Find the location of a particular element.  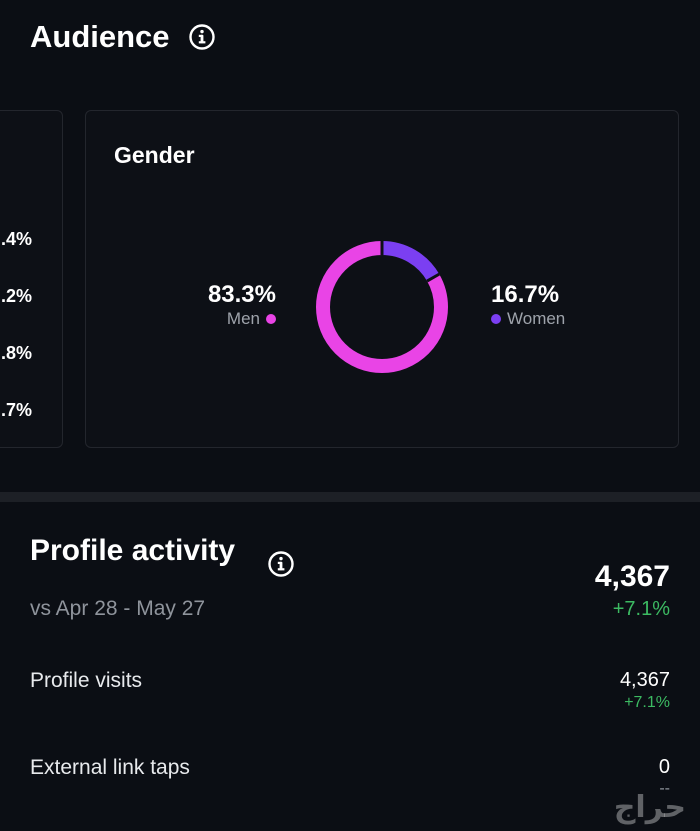

women-stat: 16.7% Women is located at coordinates (528, 305).